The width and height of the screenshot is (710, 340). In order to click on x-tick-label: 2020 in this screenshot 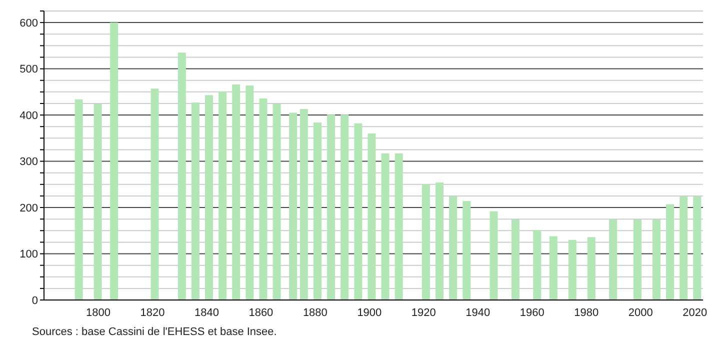, I will do `click(695, 312)`.